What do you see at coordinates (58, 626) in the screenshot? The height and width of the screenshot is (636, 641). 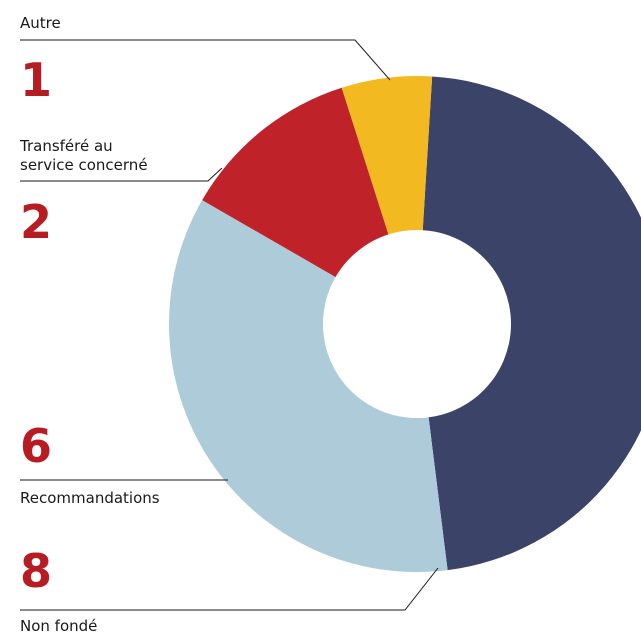 I see `category-label: Non fondé` at bounding box center [58, 626].